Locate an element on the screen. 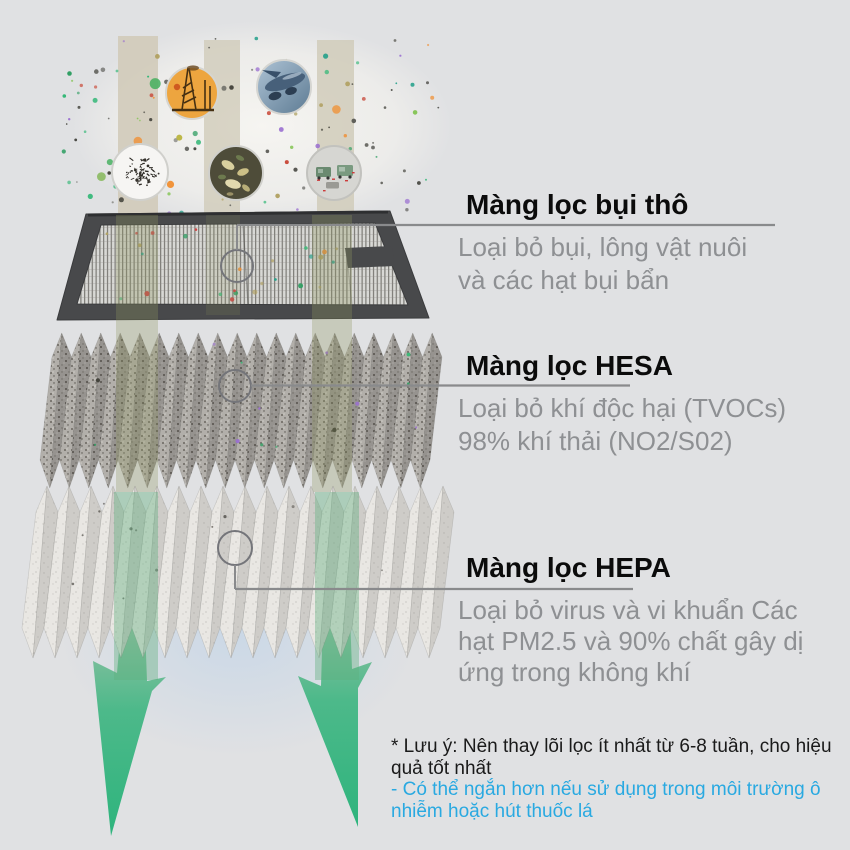  filter-title-coarse: Màng lọc bụi thô is located at coordinates (577, 204).